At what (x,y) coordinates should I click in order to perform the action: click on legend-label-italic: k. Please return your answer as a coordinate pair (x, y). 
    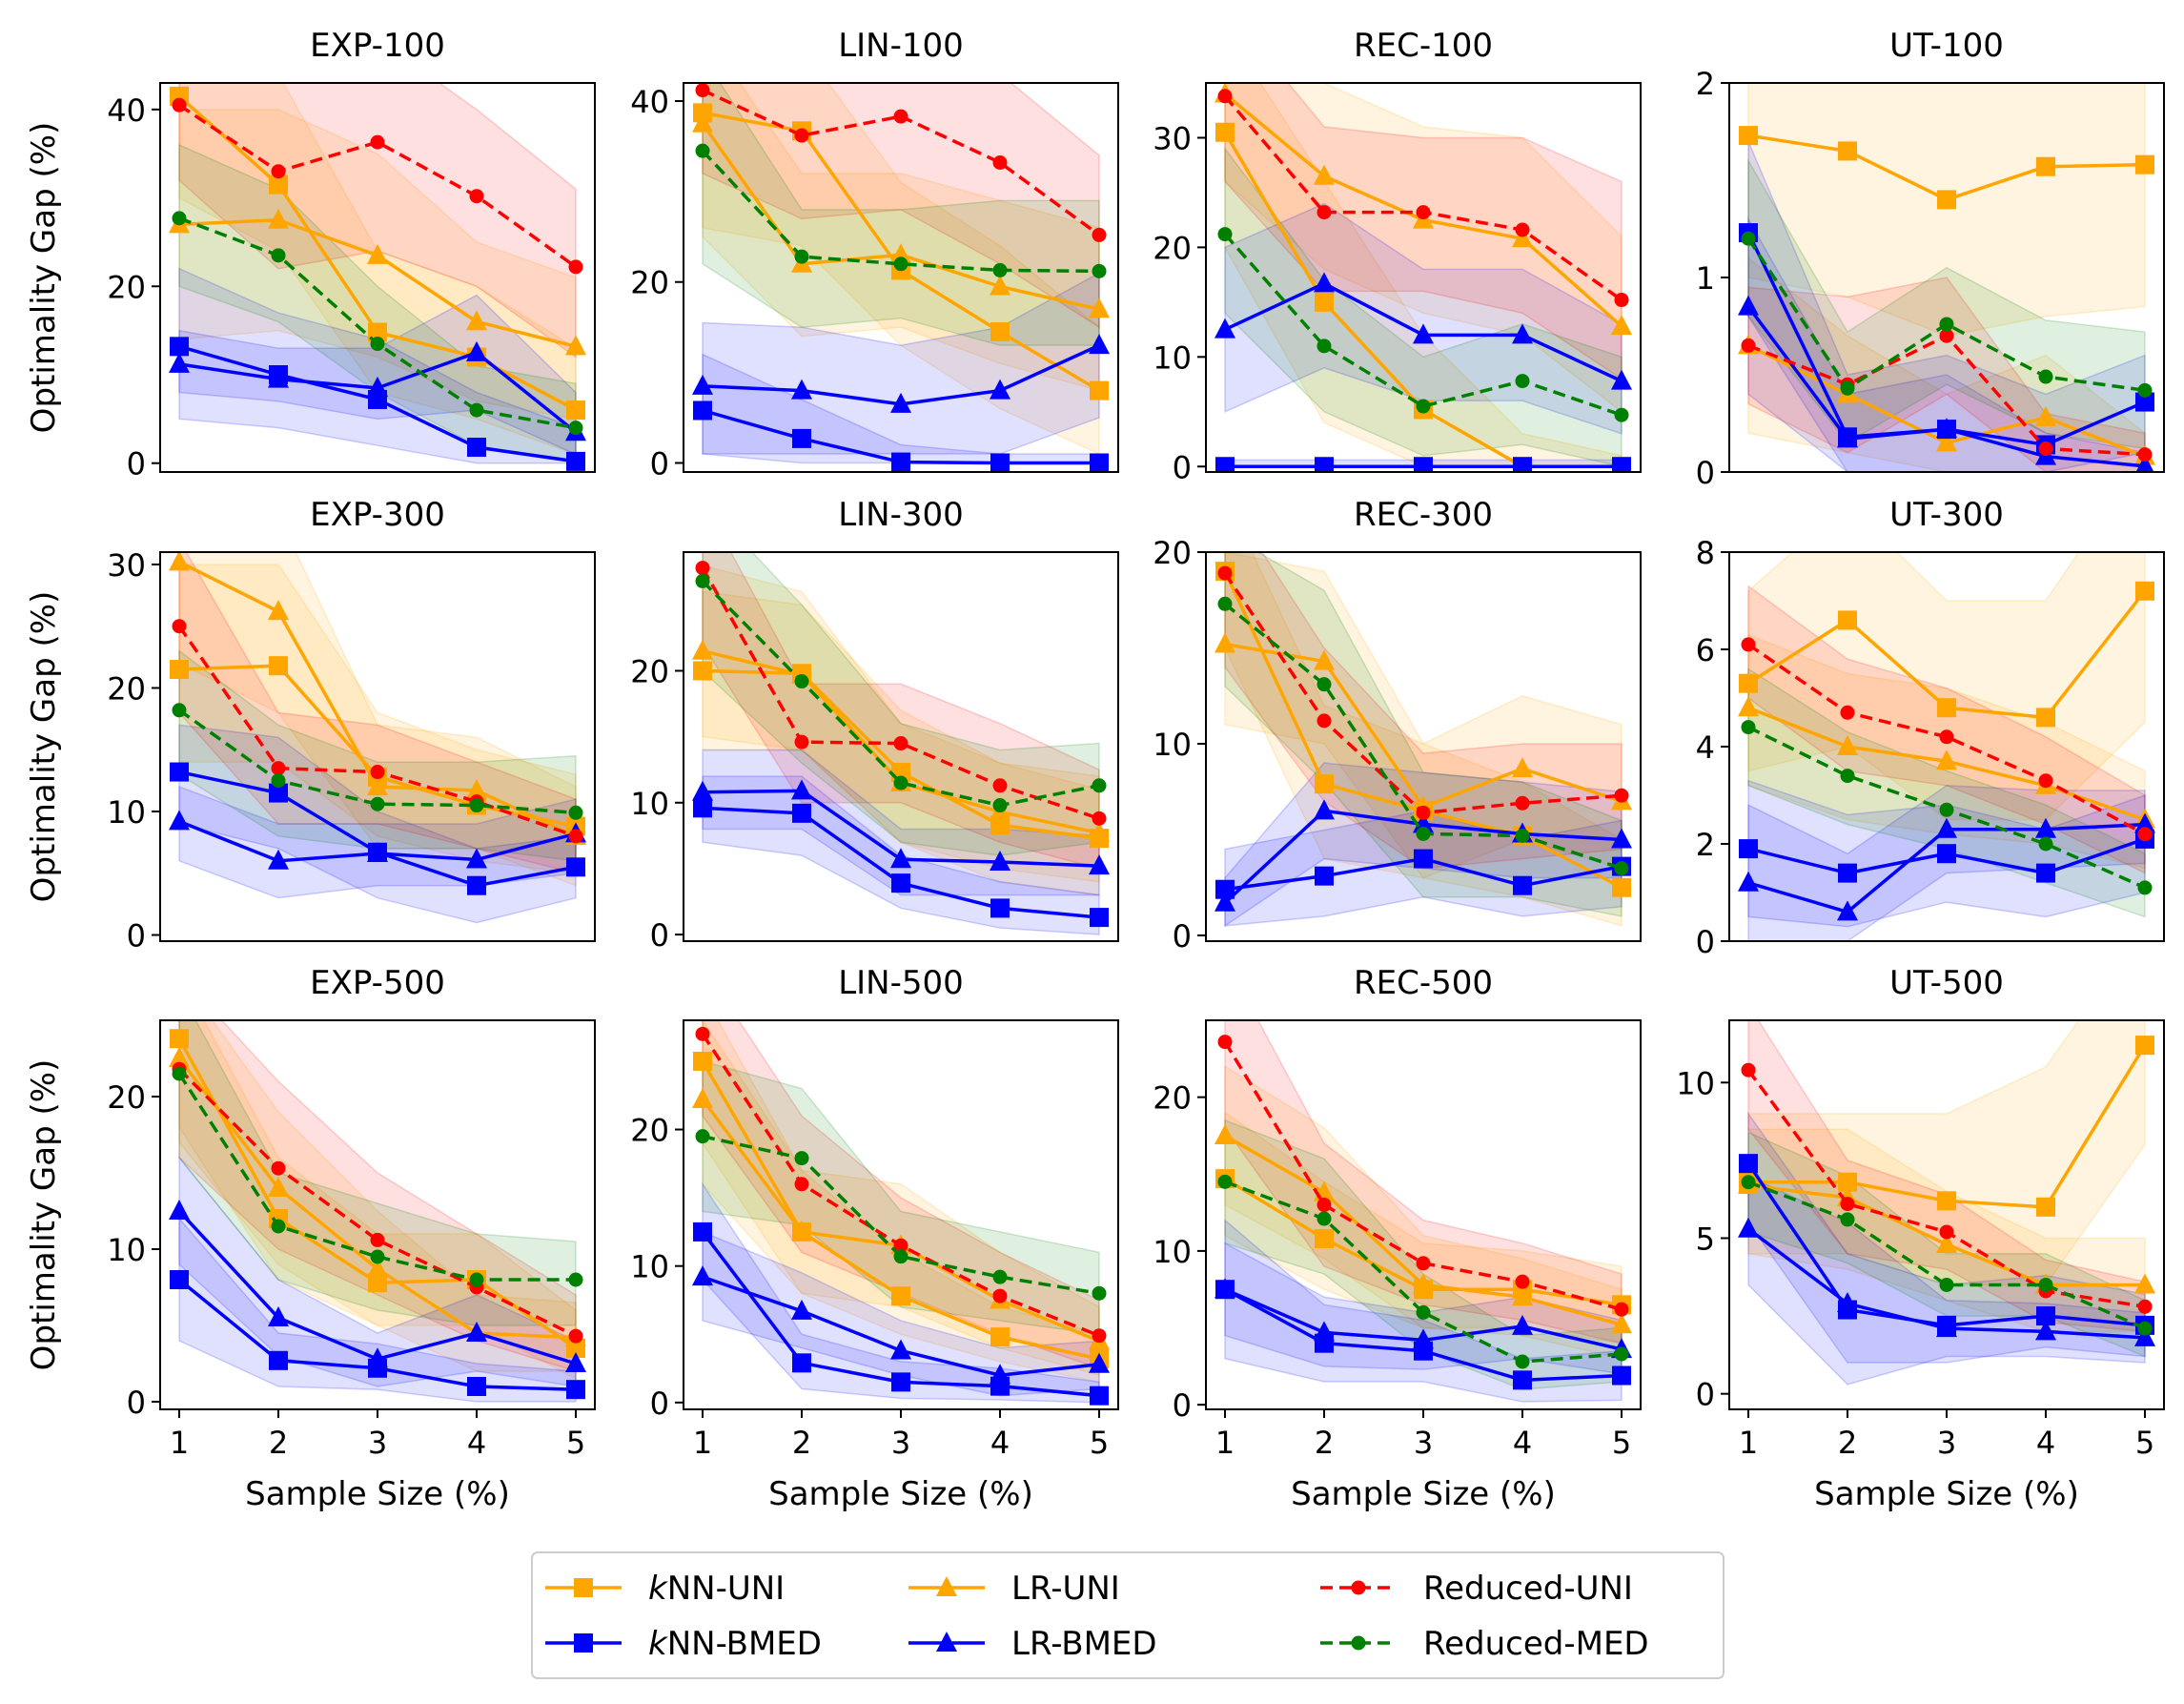
    Looking at the image, I should click on (658, 1644).